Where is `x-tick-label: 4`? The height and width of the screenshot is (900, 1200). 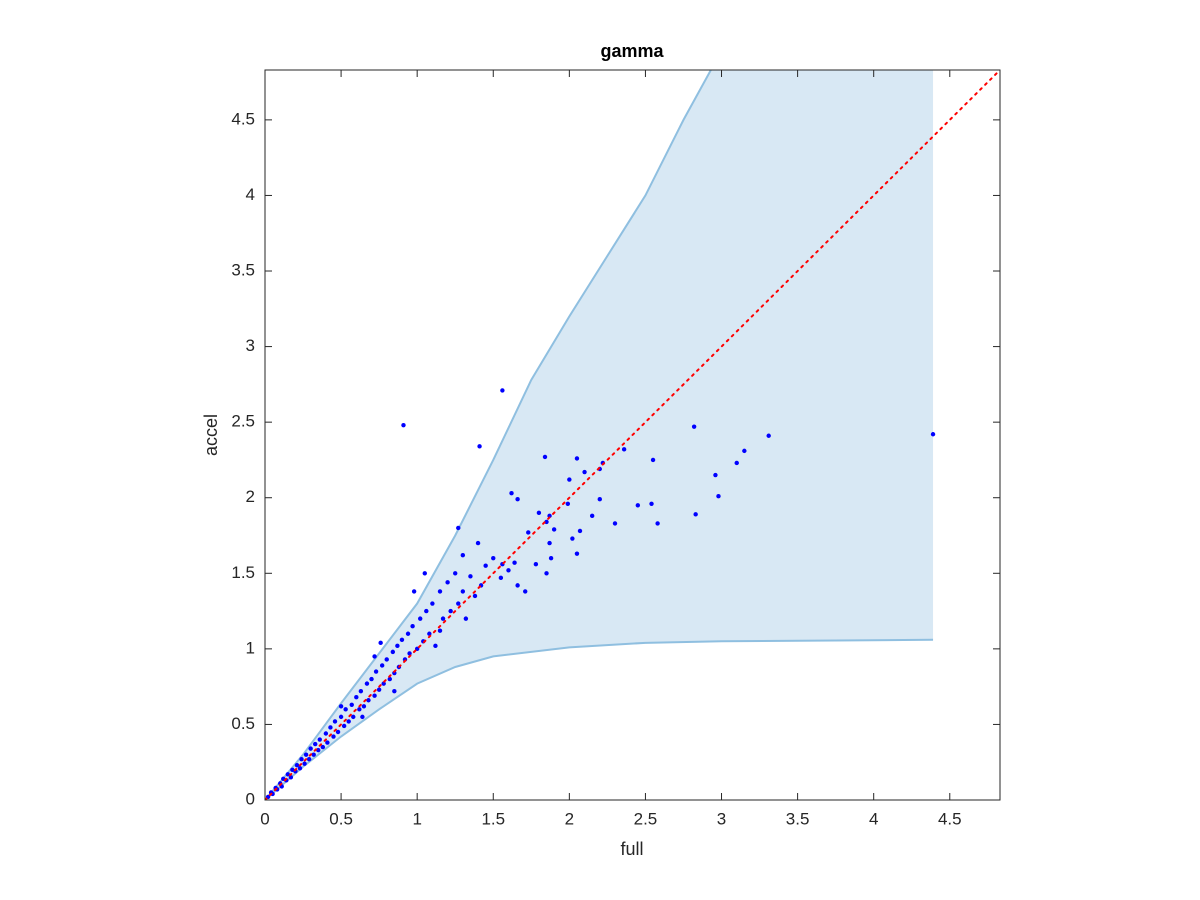
x-tick-label: 4 is located at coordinates (873, 818).